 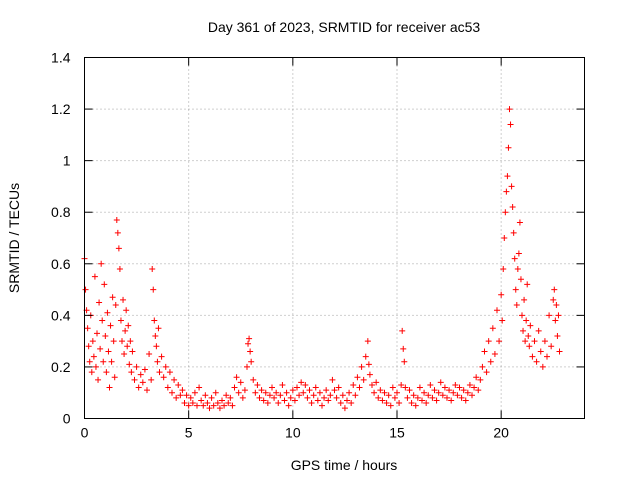 What do you see at coordinates (14, 238) in the screenshot?
I see `y-axis-title: SRMTID / TECUs` at bounding box center [14, 238].